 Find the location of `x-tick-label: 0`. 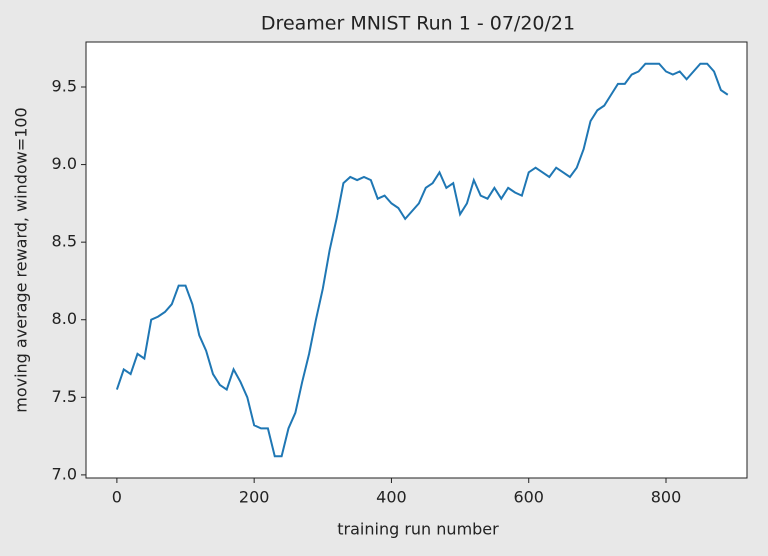

x-tick-label: 0 is located at coordinates (117, 497).